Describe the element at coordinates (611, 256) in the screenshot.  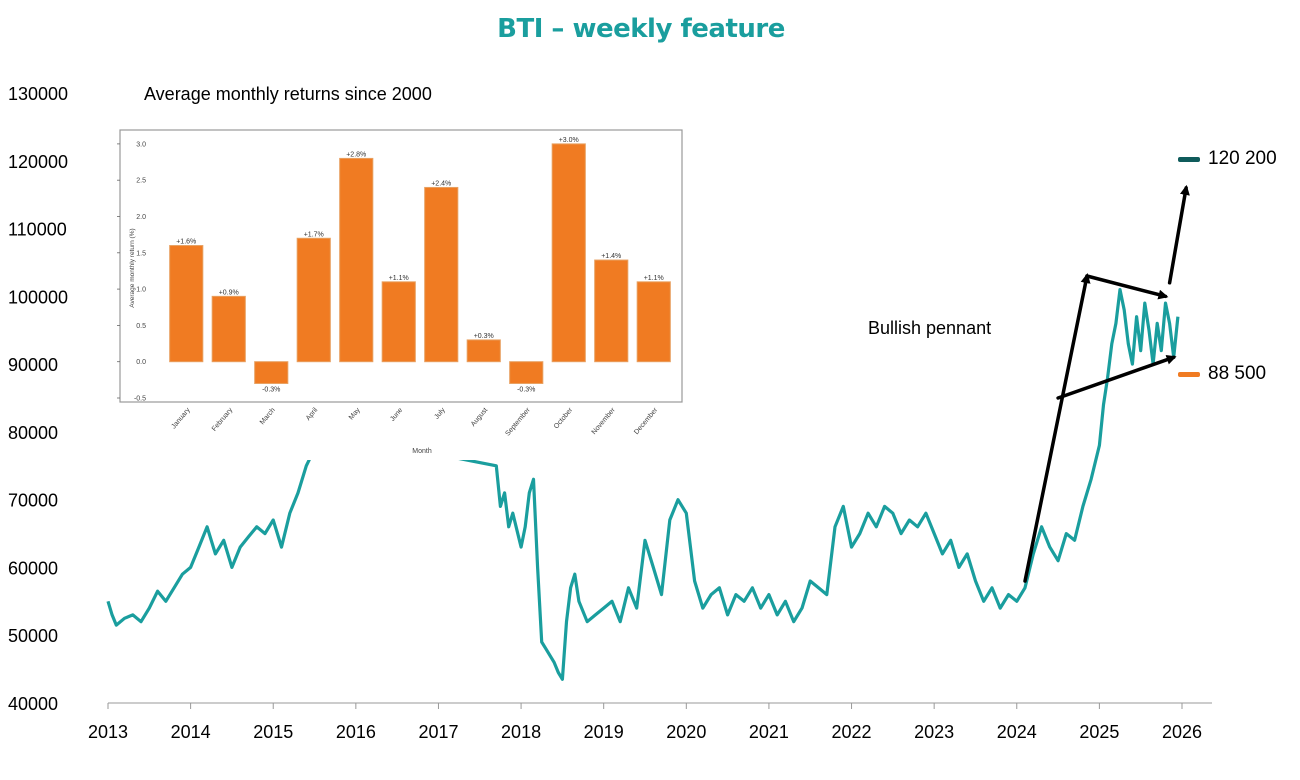
I see `inset-bar-data-label: +1.4%` at that location.